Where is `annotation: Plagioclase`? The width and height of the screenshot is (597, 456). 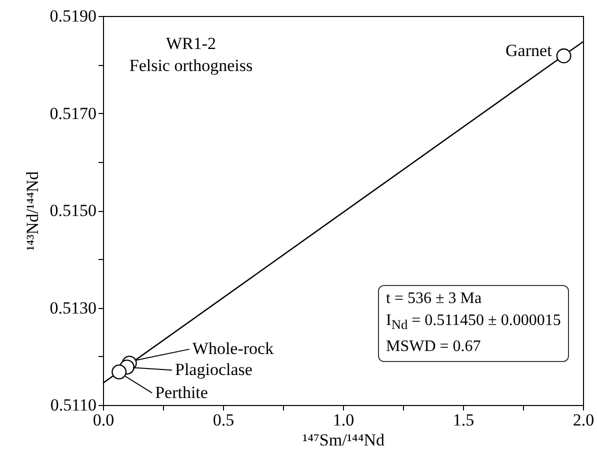
annotation: Plagioclase is located at coordinates (213, 370).